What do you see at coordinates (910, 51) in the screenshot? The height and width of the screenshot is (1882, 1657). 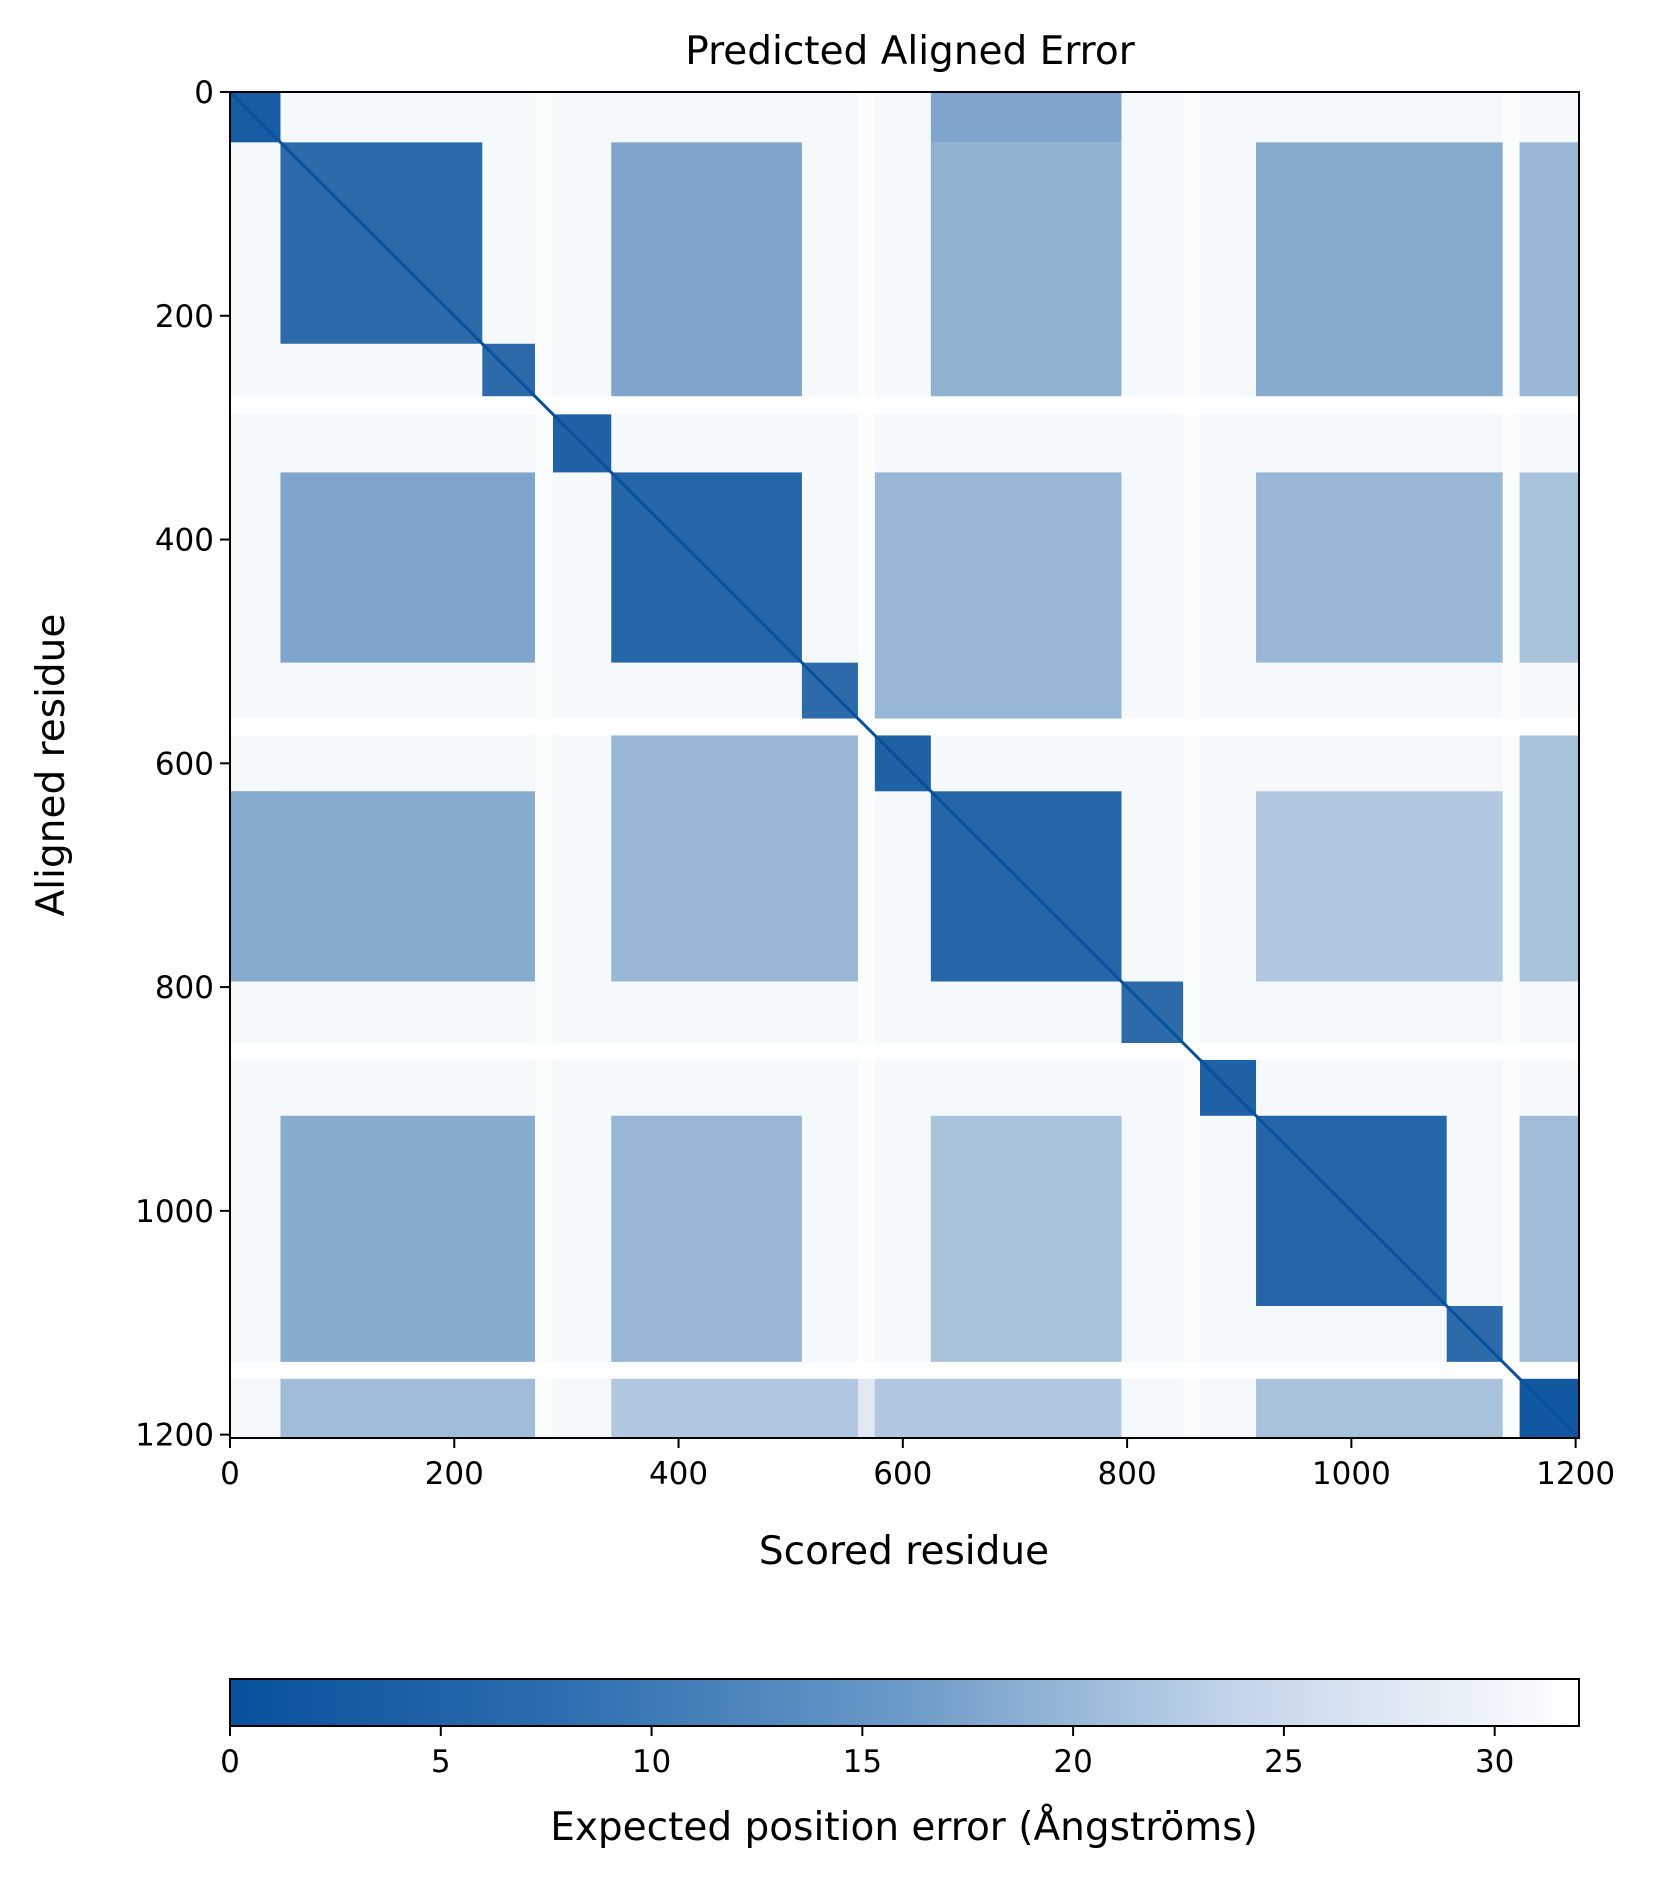 I see `chart-title: Predicted Aligned Error` at bounding box center [910, 51].